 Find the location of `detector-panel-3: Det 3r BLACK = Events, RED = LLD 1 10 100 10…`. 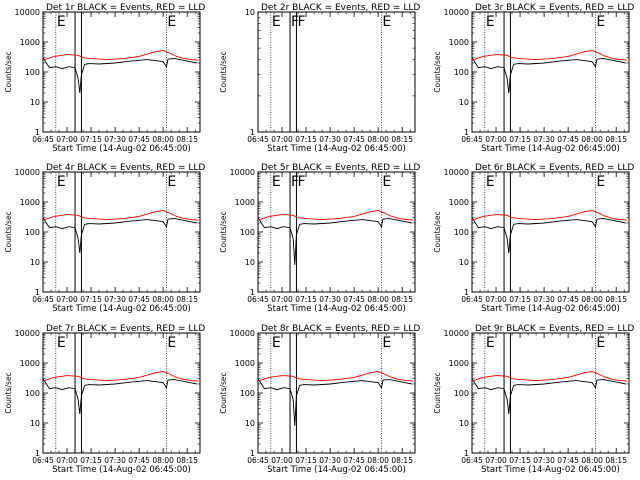

detector-panel-3: Det 3r BLACK = Events, RED = LLD 1 10 100 10… is located at coordinates (533, 78).